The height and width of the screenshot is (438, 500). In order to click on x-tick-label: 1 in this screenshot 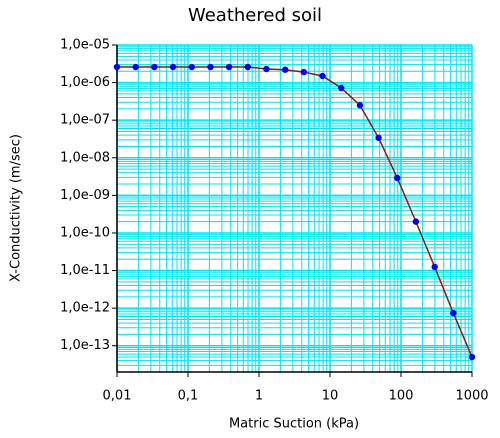, I will do `click(259, 396)`.